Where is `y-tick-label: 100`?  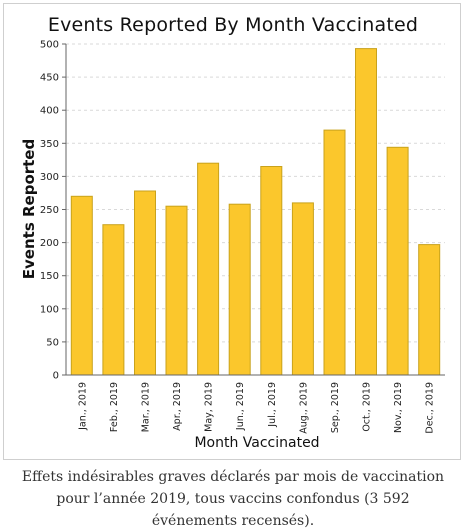
y-tick-label: 100 is located at coordinates (49, 309).